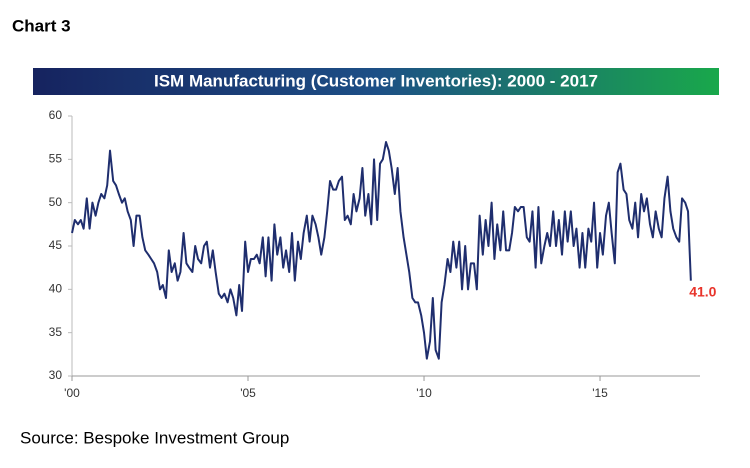 The image size is (750, 468). Describe the element at coordinates (72, 393) in the screenshot. I see `x-tick-label: '00` at that location.